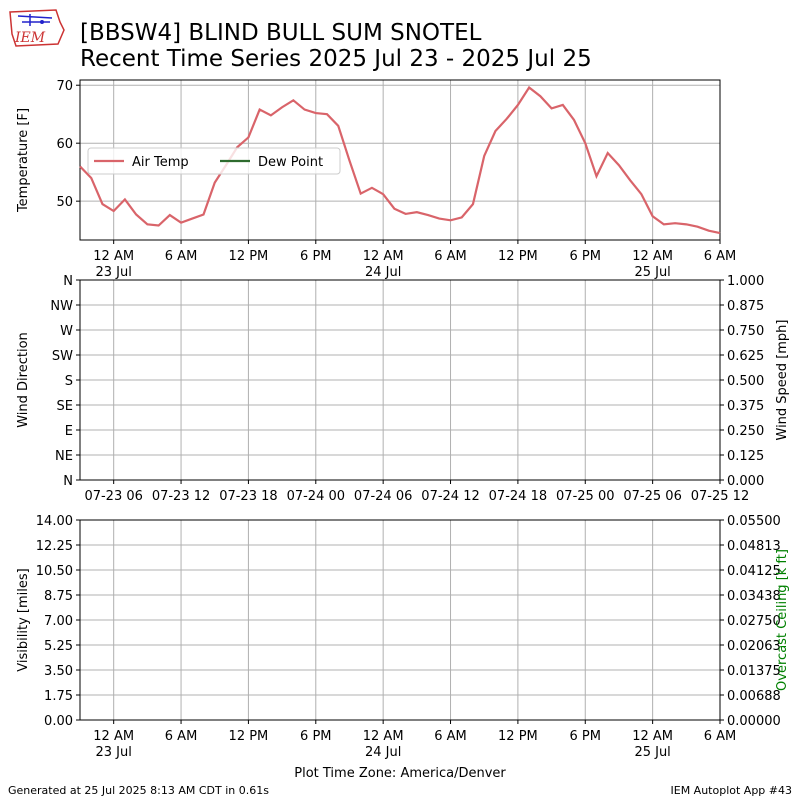 Image resolution: width=800 pixels, height=800 pixels. I want to click on y2-tick-label: 0.875, so click(745, 306).